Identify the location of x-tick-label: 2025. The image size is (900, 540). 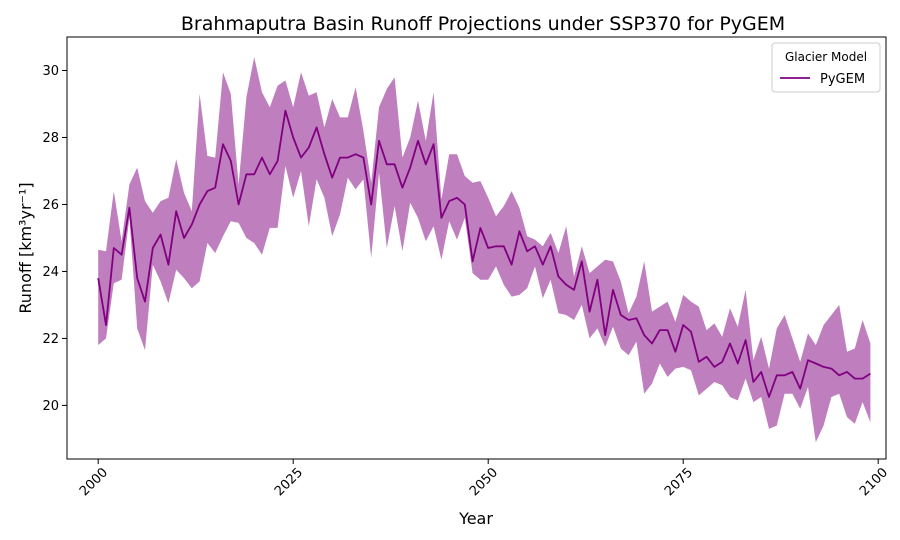
(289, 482).